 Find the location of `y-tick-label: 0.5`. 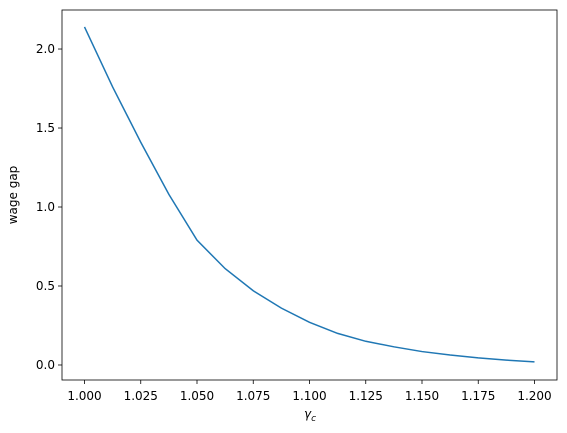

y-tick-label: 0.5 is located at coordinates (45, 286).